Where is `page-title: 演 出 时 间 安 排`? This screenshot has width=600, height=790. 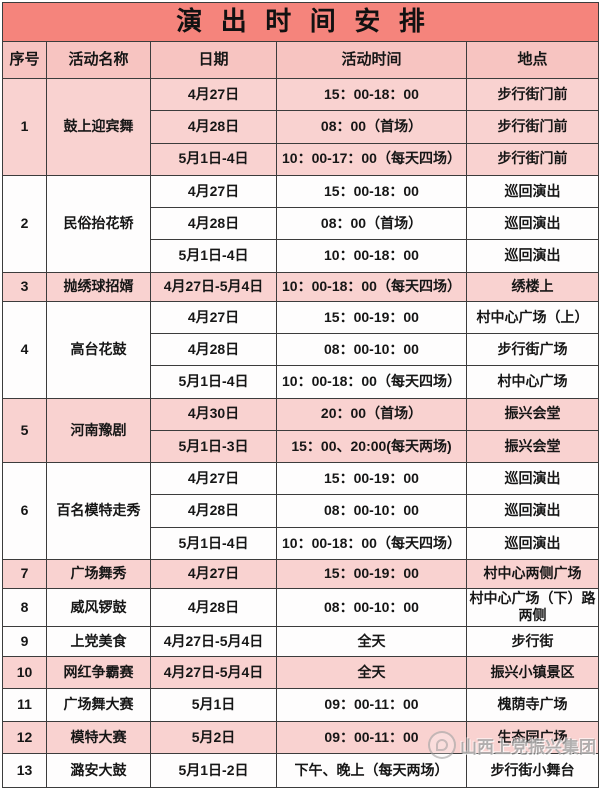
page-title: 演 出 时 间 安 排 is located at coordinates (300, 22).